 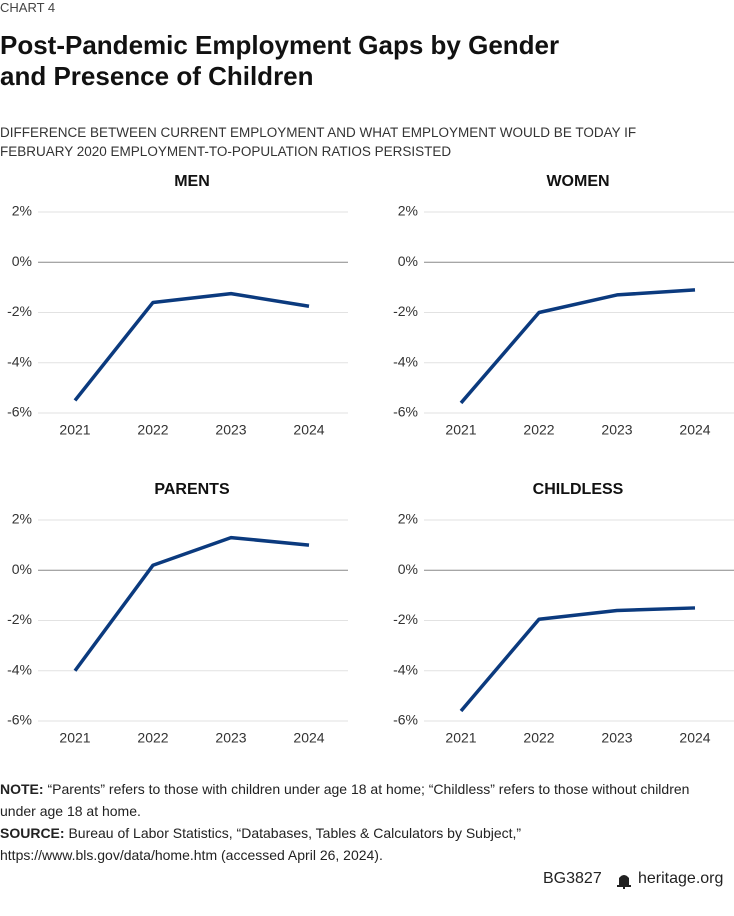 What do you see at coordinates (681, 878) in the screenshot?
I see `footer-site: heritage.org` at bounding box center [681, 878].